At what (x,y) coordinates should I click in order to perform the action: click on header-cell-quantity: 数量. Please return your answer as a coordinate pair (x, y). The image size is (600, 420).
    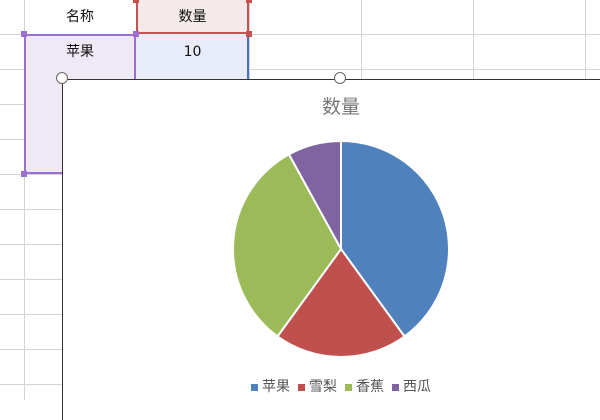
    Looking at the image, I should click on (192, 17).